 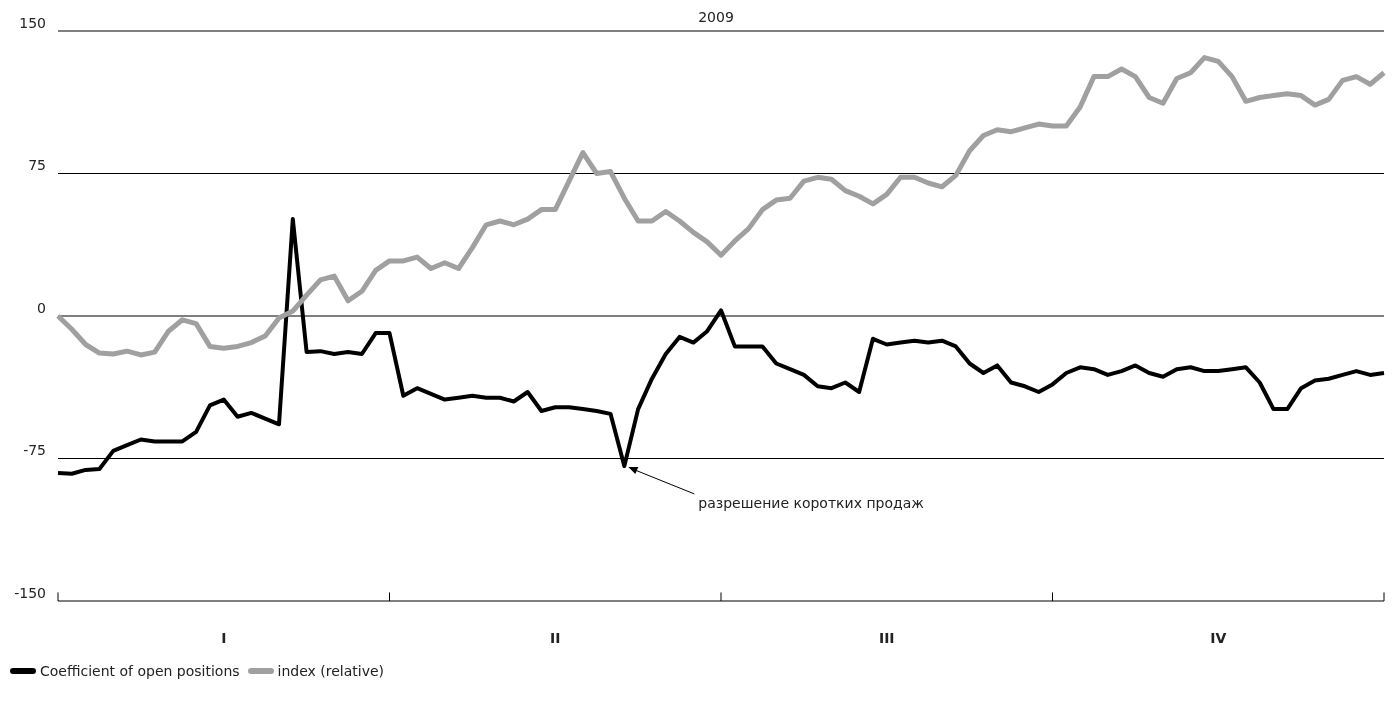 What do you see at coordinates (139, 671) in the screenshot?
I see `legend-label: Coefficient of open positions` at bounding box center [139, 671].